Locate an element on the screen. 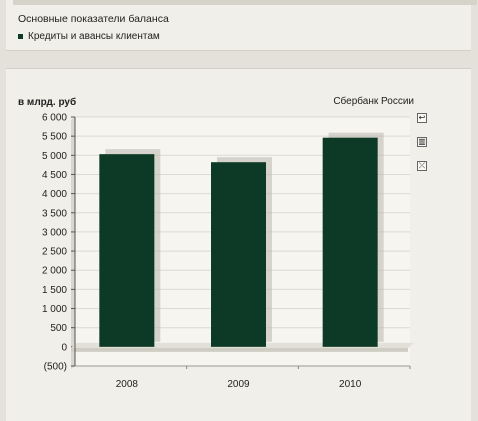 This screenshot has height=421, width=478. panel-title: Основные показатели баланса is located at coordinates (93, 19).